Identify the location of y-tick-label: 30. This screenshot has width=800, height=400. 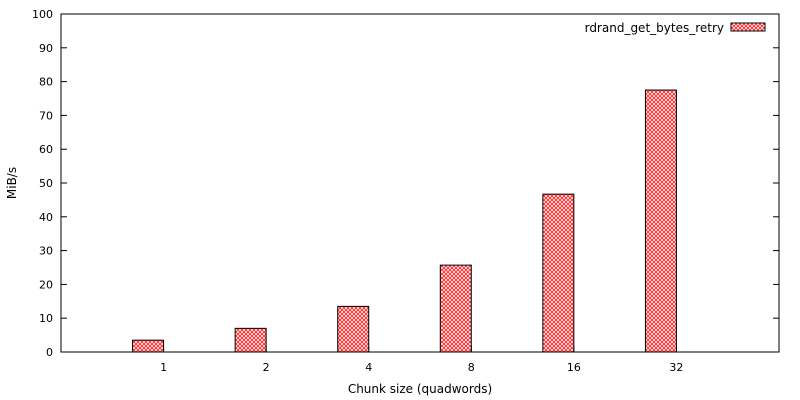
(46, 251).